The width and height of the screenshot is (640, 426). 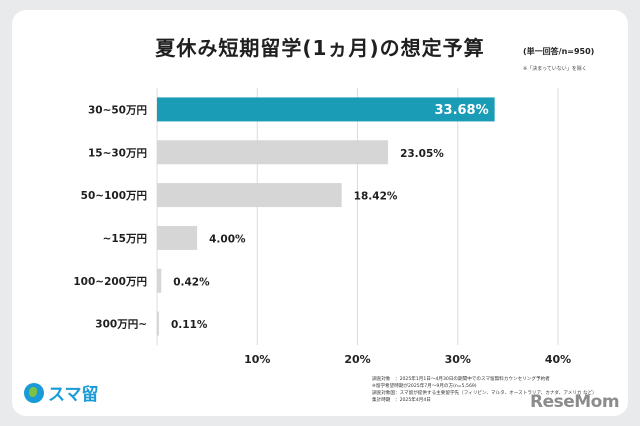 What do you see at coordinates (227, 239) in the screenshot?
I see `data-label: 4.00%` at bounding box center [227, 239].